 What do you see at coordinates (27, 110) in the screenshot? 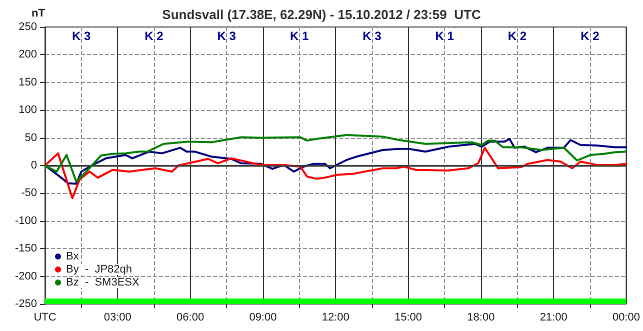
I see `y-tick-label: 100` at bounding box center [27, 110].